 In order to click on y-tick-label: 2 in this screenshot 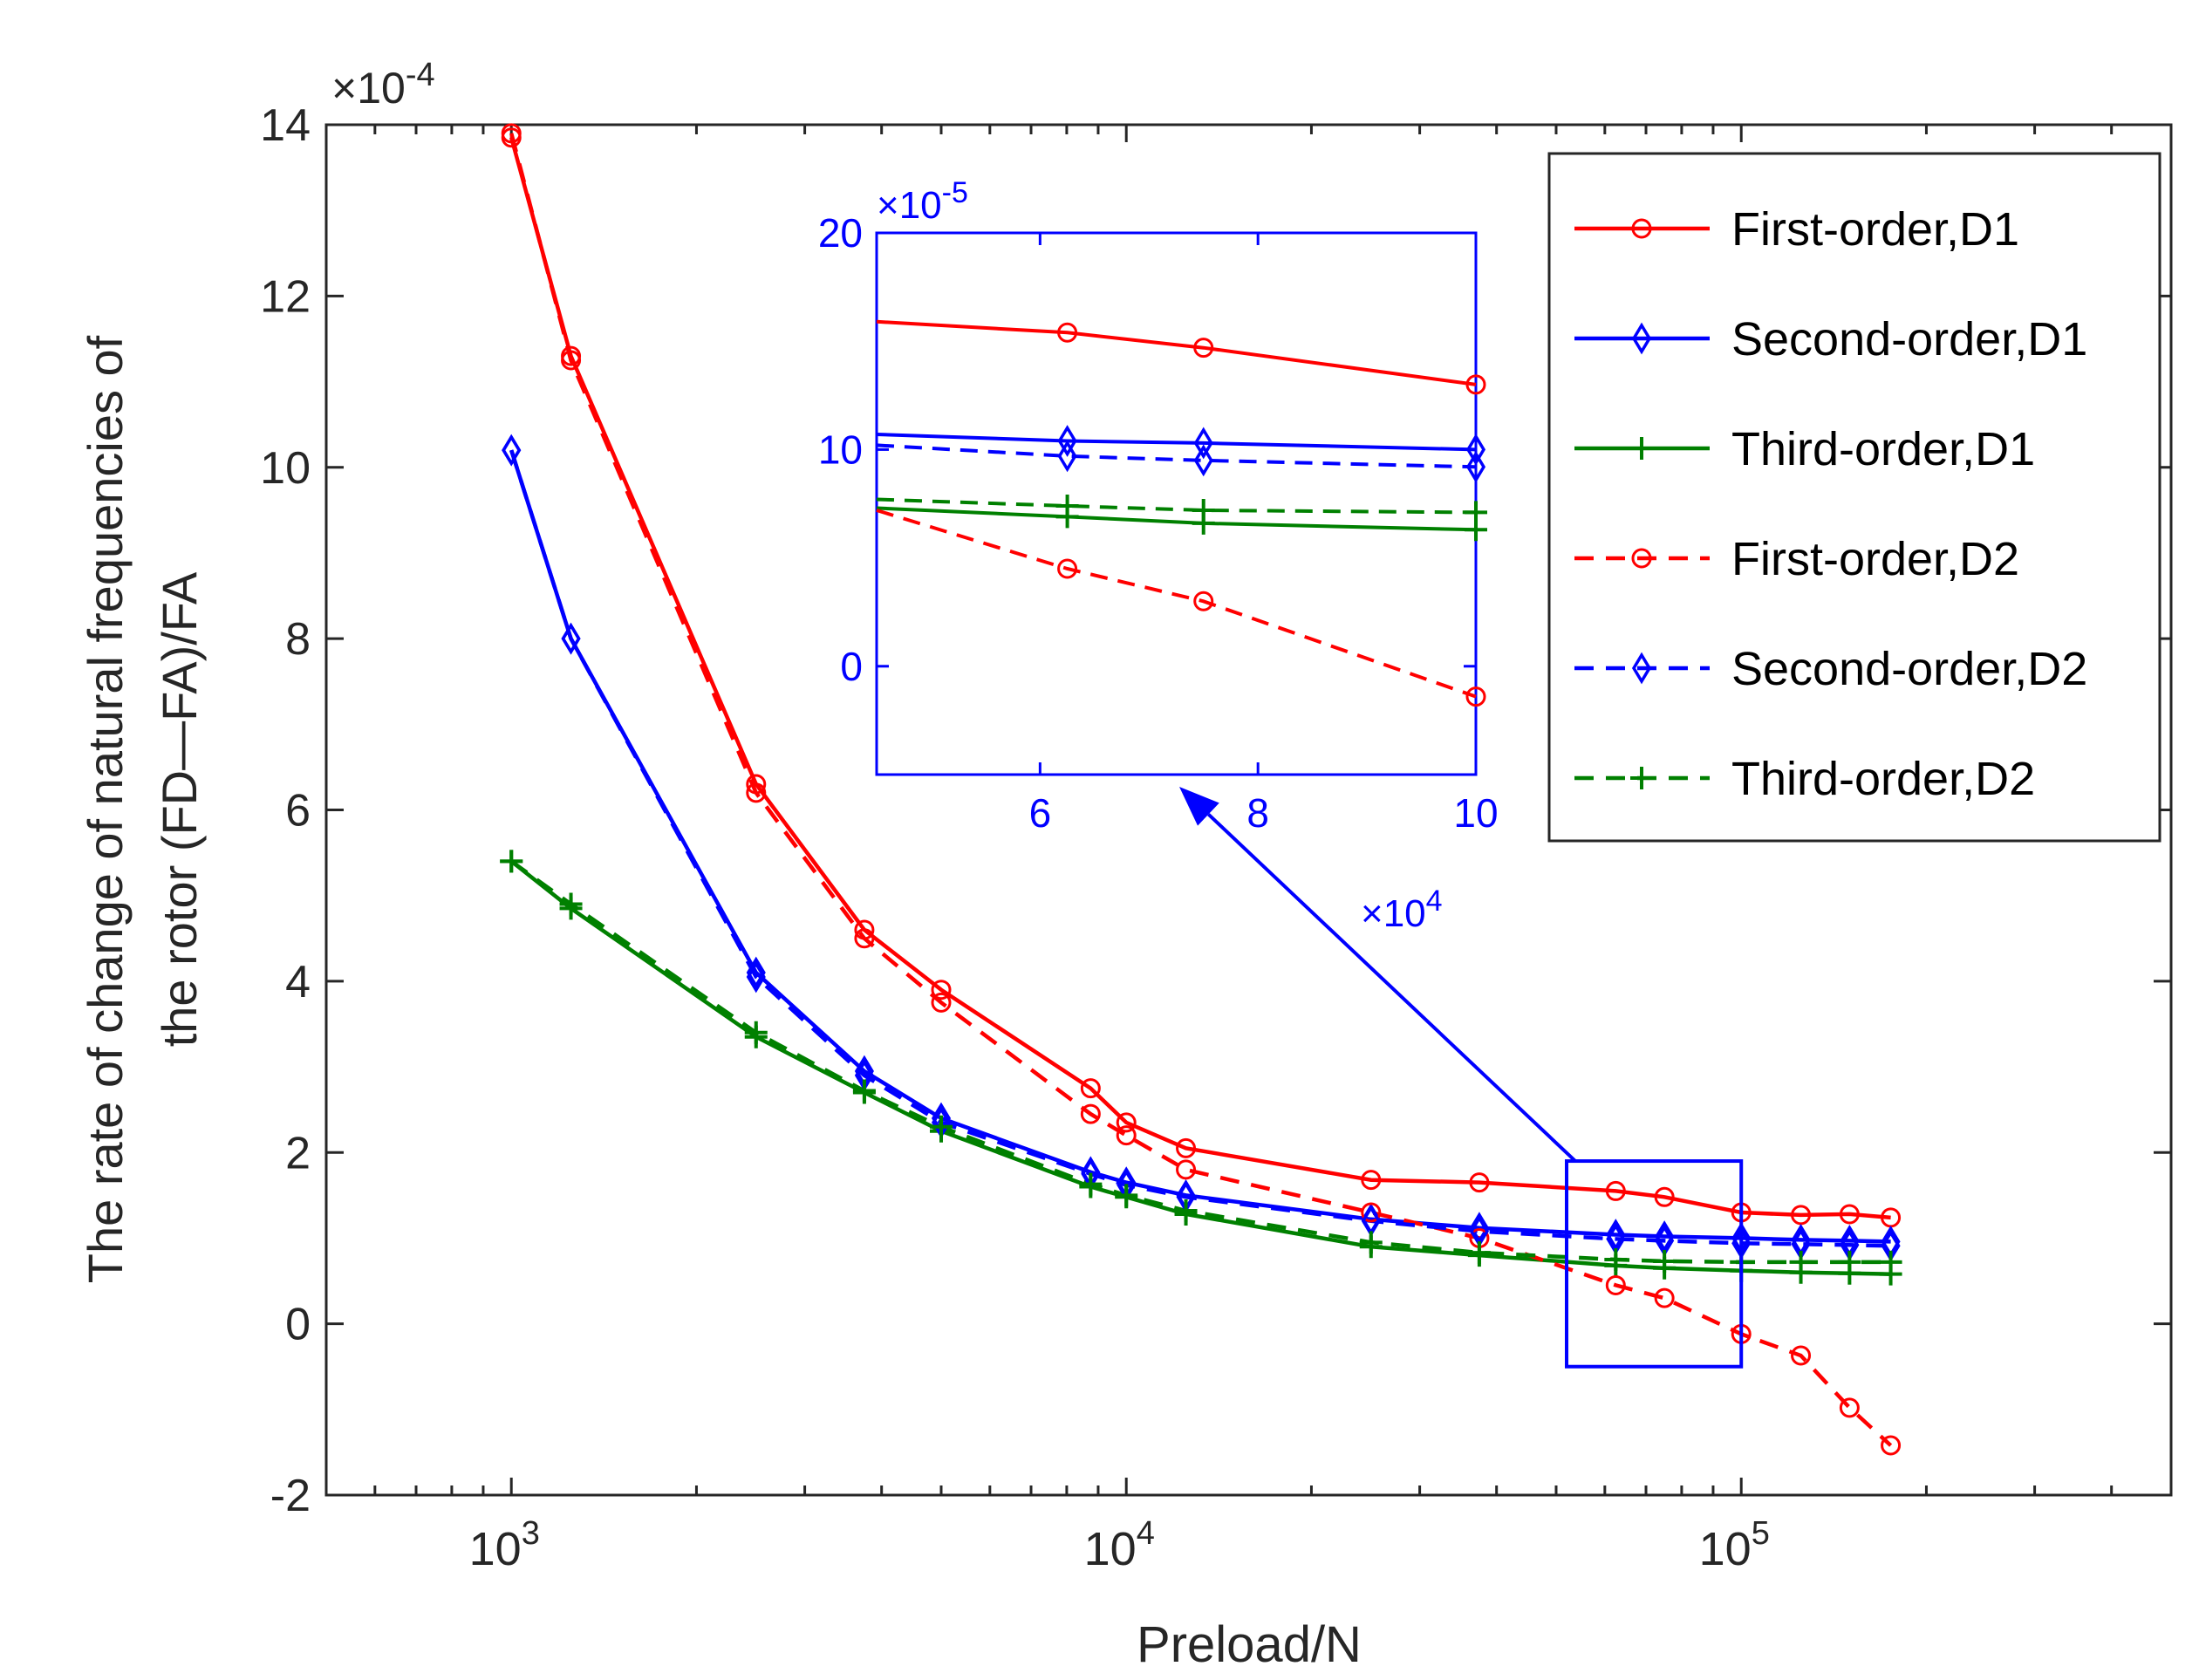, I will do `click(298, 1153)`.